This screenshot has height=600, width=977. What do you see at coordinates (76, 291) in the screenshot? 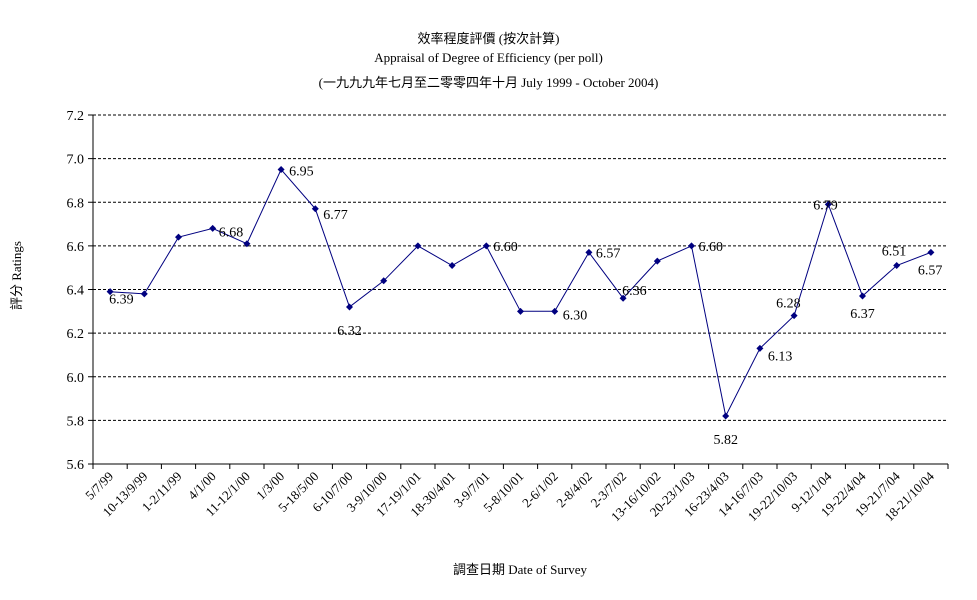
I see `y-tick-label: 6.4` at bounding box center [76, 291].